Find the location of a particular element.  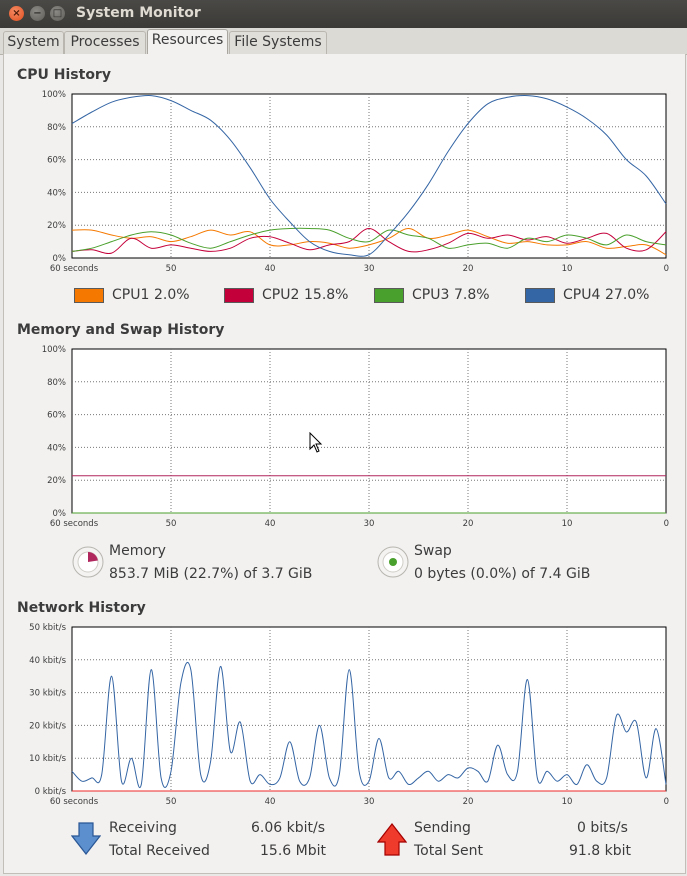

cpu4-value: 27.0% is located at coordinates (627, 295).